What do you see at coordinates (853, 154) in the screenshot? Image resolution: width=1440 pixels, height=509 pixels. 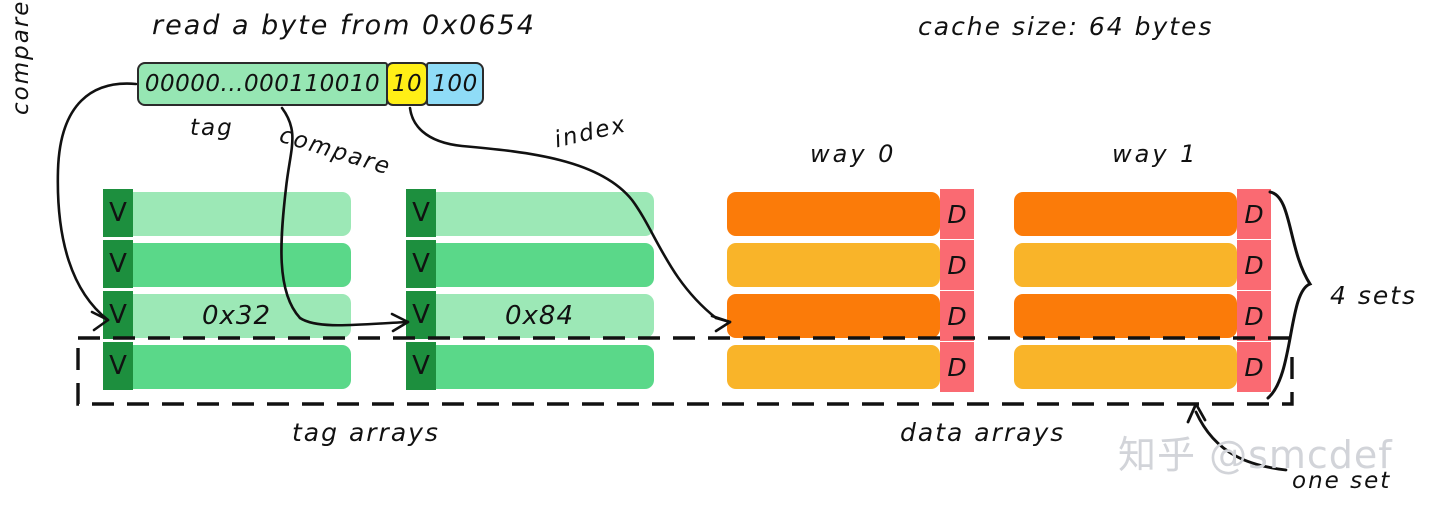 I see `way0-label: way 0` at bounding box center [853, 154].